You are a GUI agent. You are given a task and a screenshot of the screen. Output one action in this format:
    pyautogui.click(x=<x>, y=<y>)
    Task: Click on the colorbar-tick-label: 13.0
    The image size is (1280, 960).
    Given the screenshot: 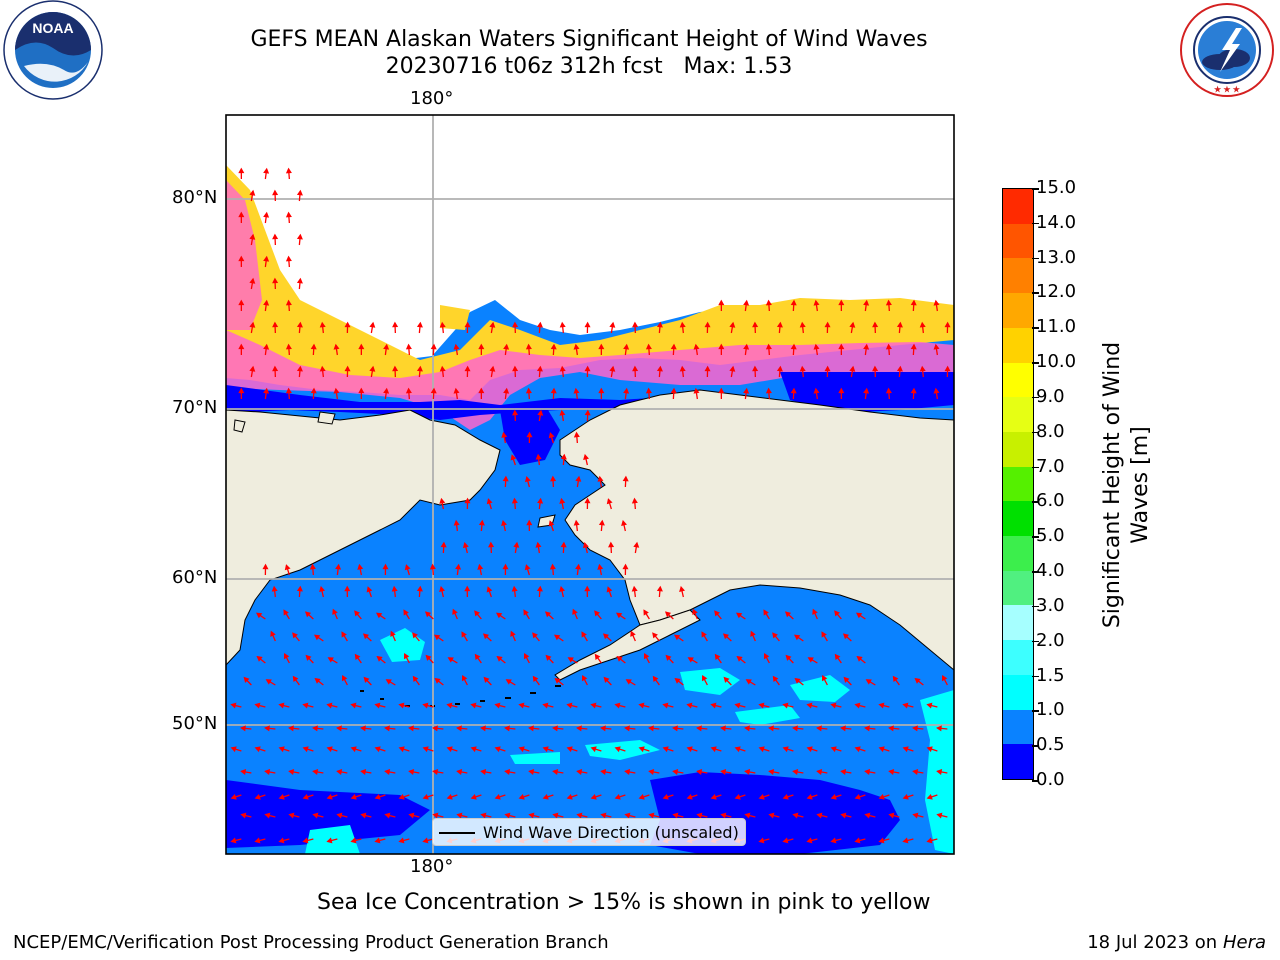 What is the action you would take?
    pyautogui.click(x=1054, y=257)
    